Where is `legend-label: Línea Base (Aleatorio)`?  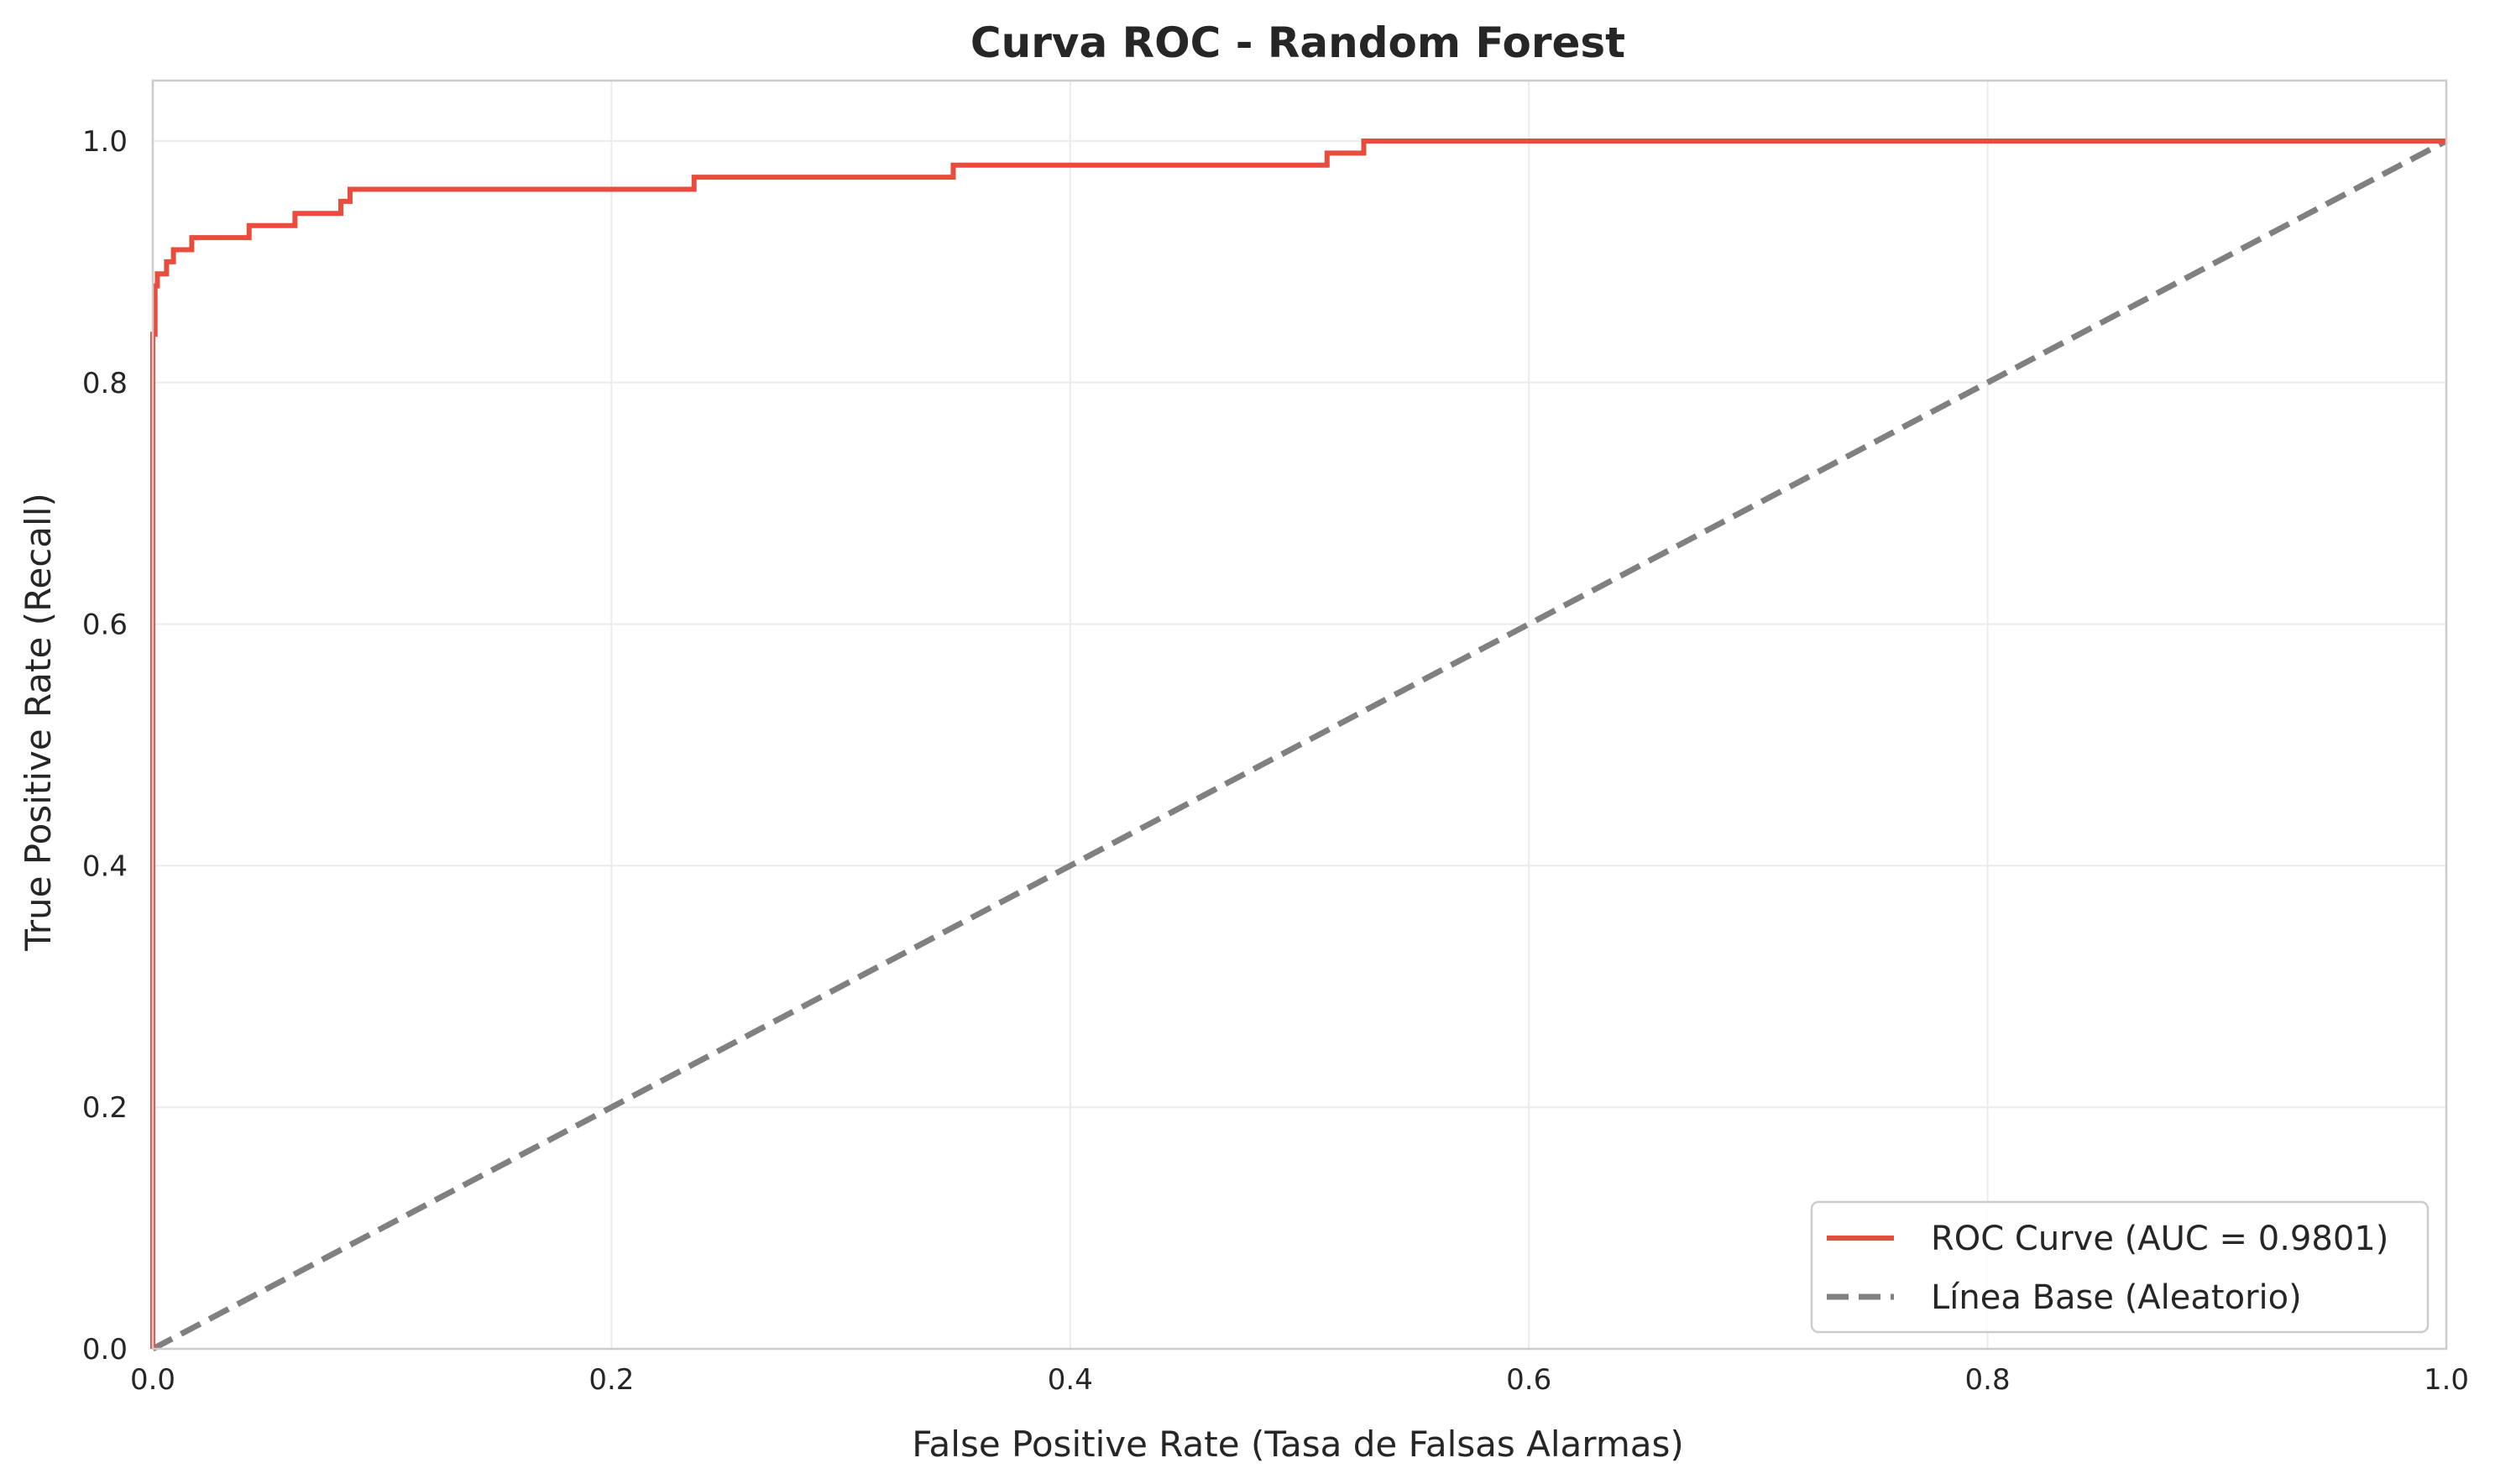
legend-label: Línea Base (Aleatorio) is located at coordinates (2116, 1297).